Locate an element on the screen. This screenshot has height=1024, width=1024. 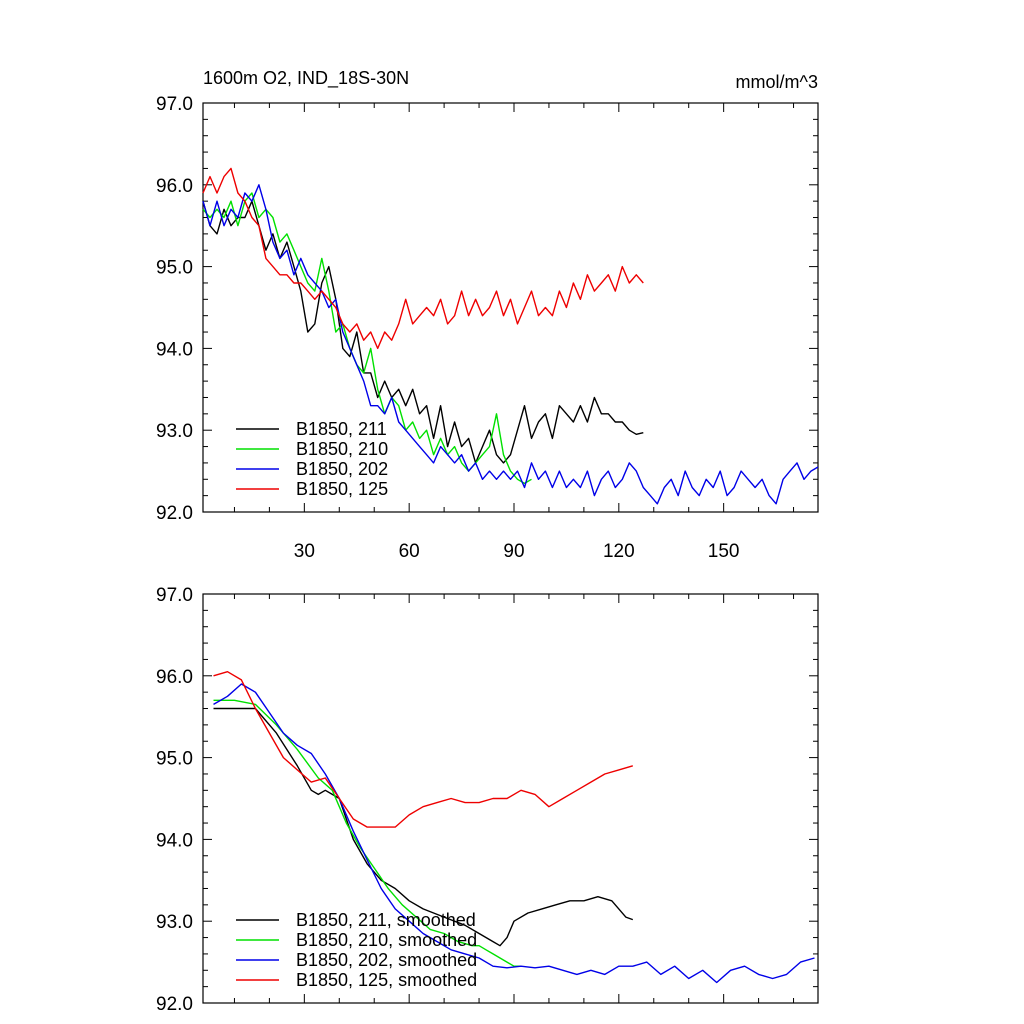
series-line-b1850-125-smoothed is located at coordinates (423, 749).